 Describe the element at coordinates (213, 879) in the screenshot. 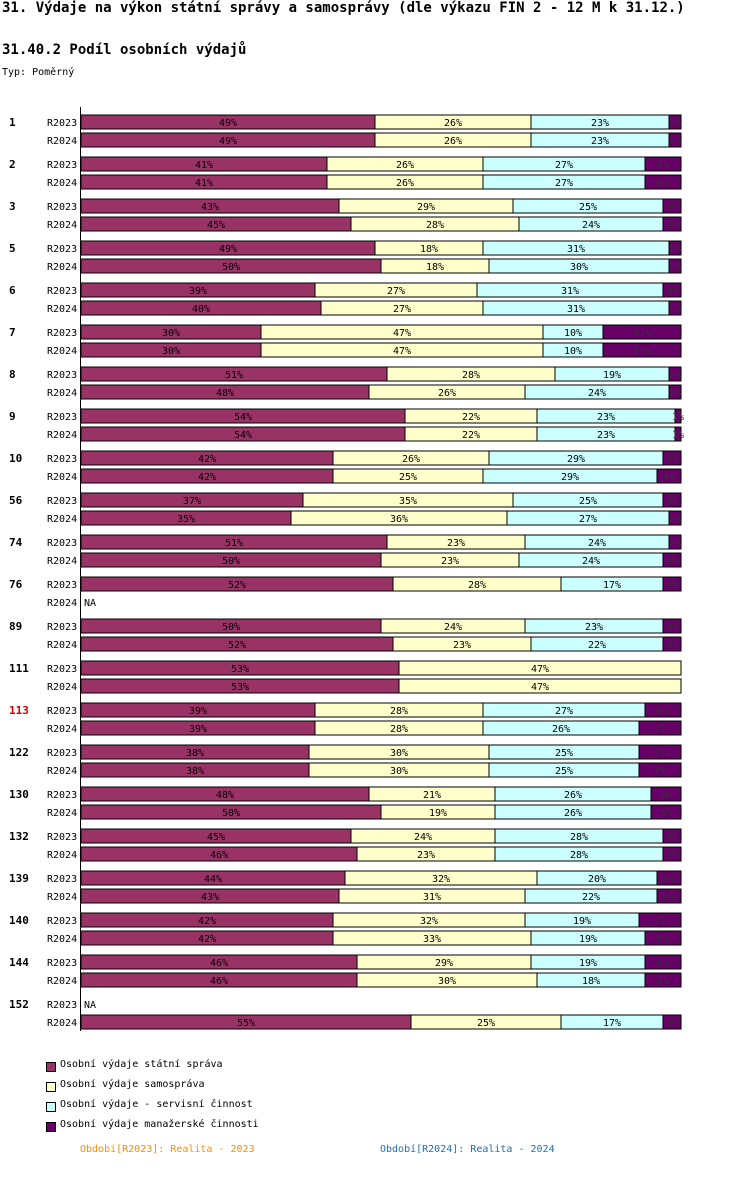

I see `bar-value-label: 44%` at that location.